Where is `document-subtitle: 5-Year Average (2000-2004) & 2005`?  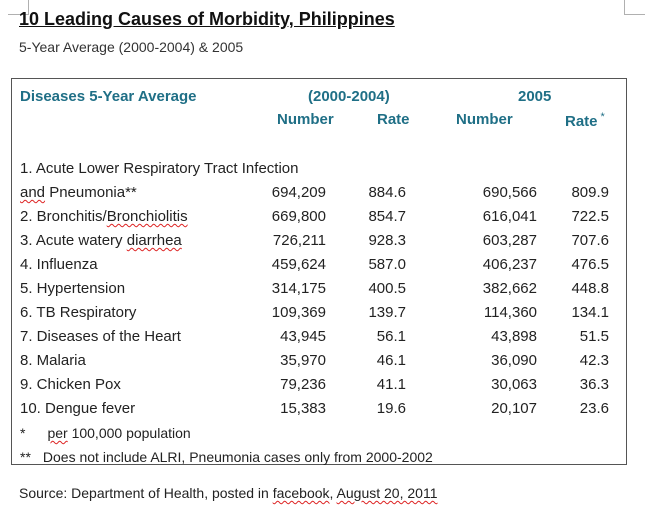
document-subtitle: 5-Year Average (2000-2004) & 2005 is located at coordinates (131, 47).